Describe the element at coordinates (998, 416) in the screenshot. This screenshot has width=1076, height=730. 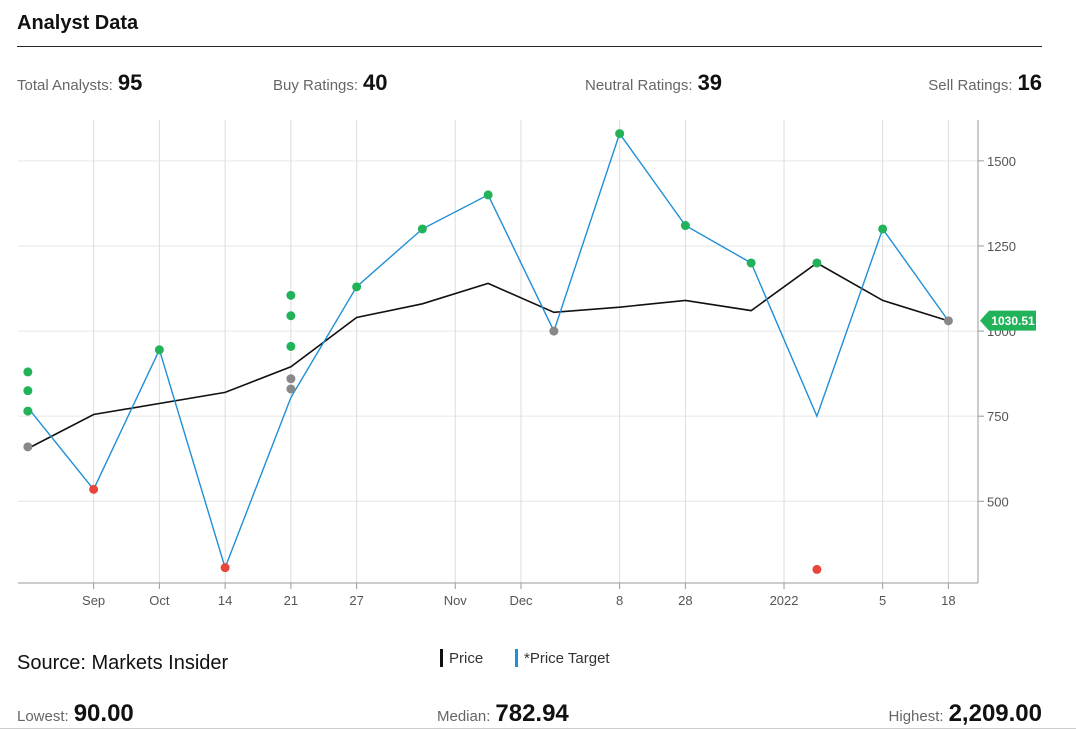
I see `y-tick-label: 750` at that location.